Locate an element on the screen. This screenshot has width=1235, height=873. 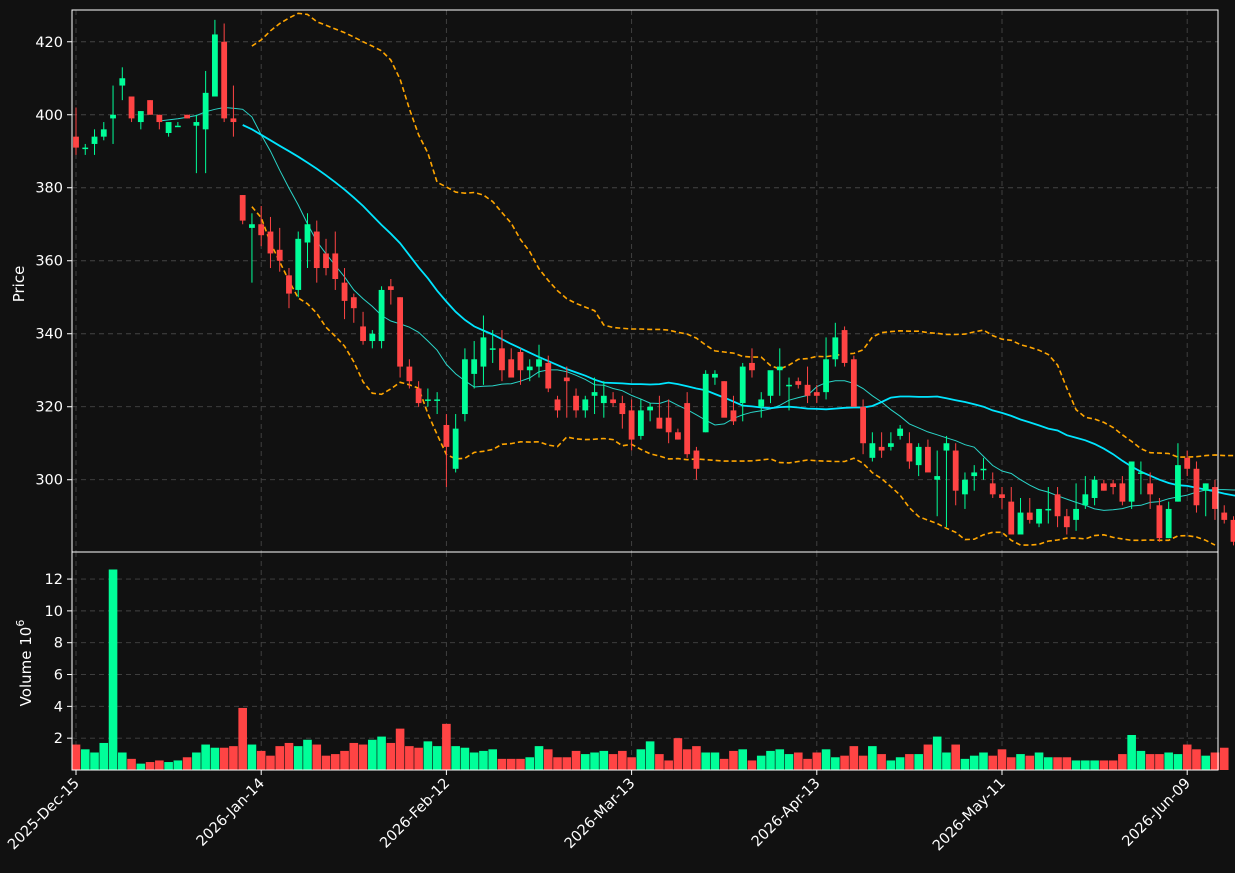
volume-axis-label-text: Volume 10 is located at coordinates (26, 667).